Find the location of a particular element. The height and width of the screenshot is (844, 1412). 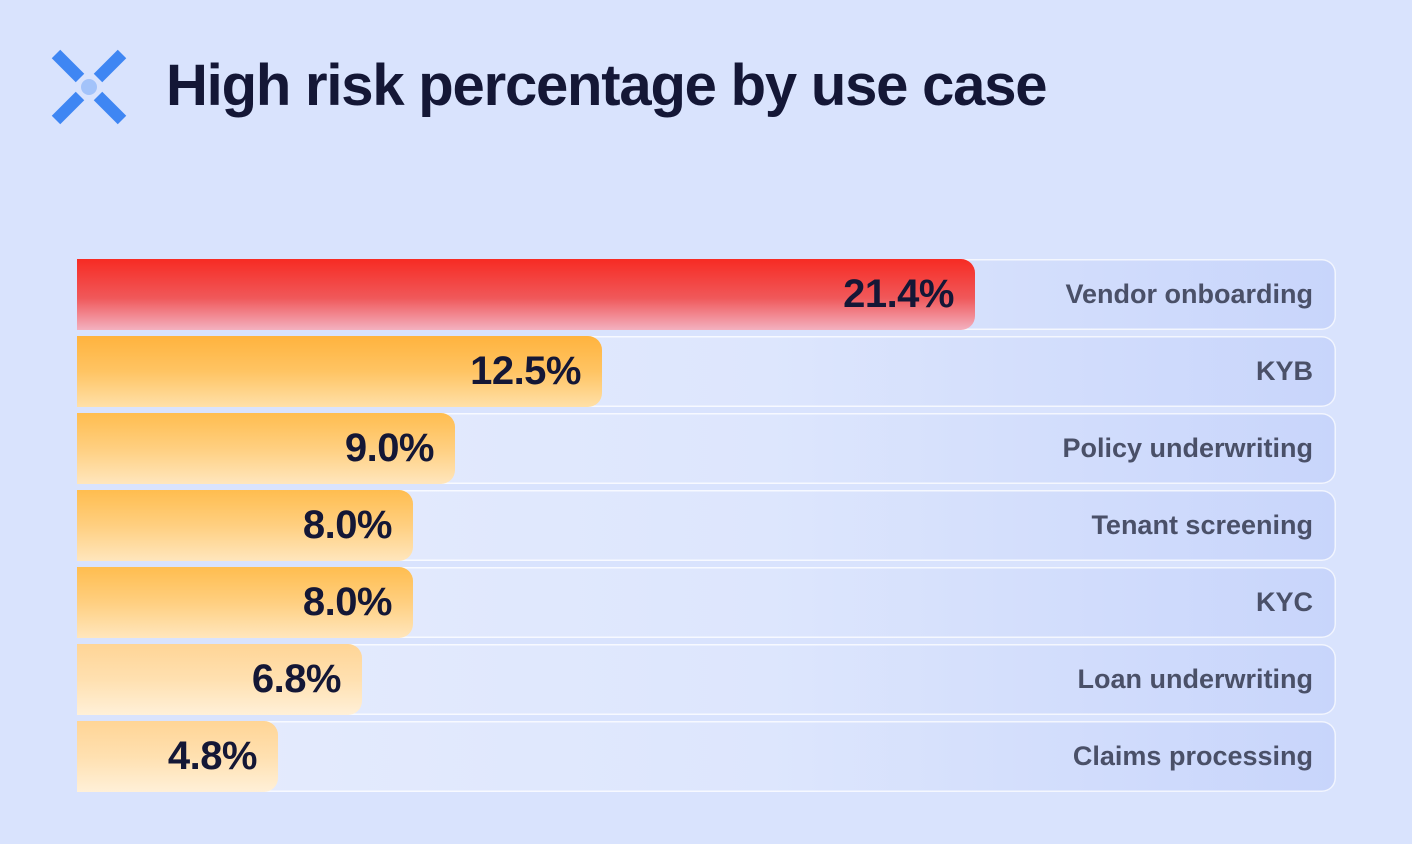

bar-value-label: 21.4% is located at coordinates (898, 294).